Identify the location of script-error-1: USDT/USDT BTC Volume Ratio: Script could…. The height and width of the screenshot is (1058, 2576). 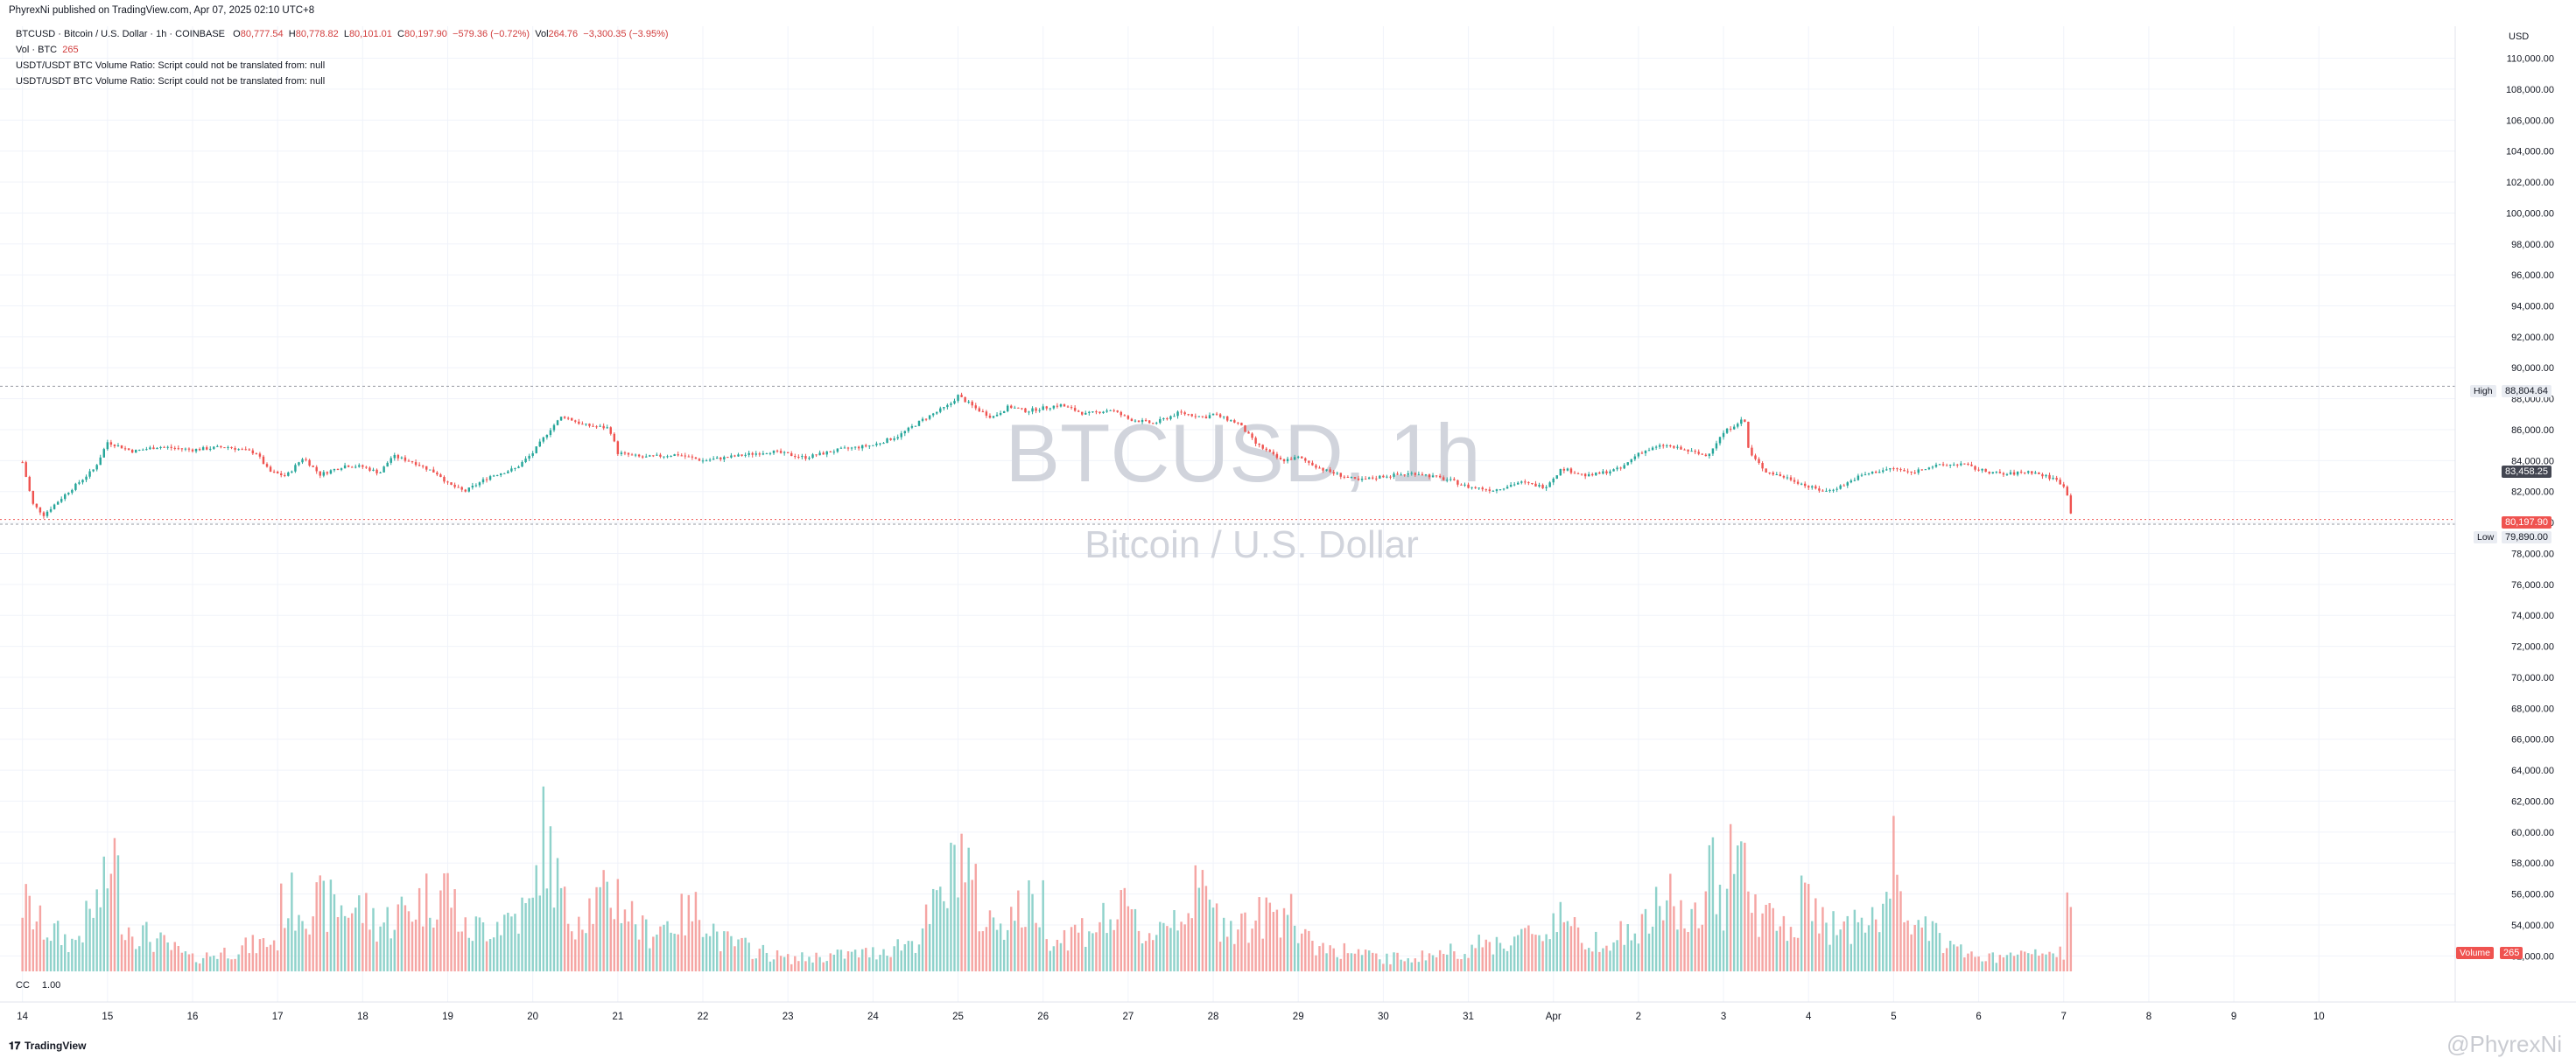
(171, 65).